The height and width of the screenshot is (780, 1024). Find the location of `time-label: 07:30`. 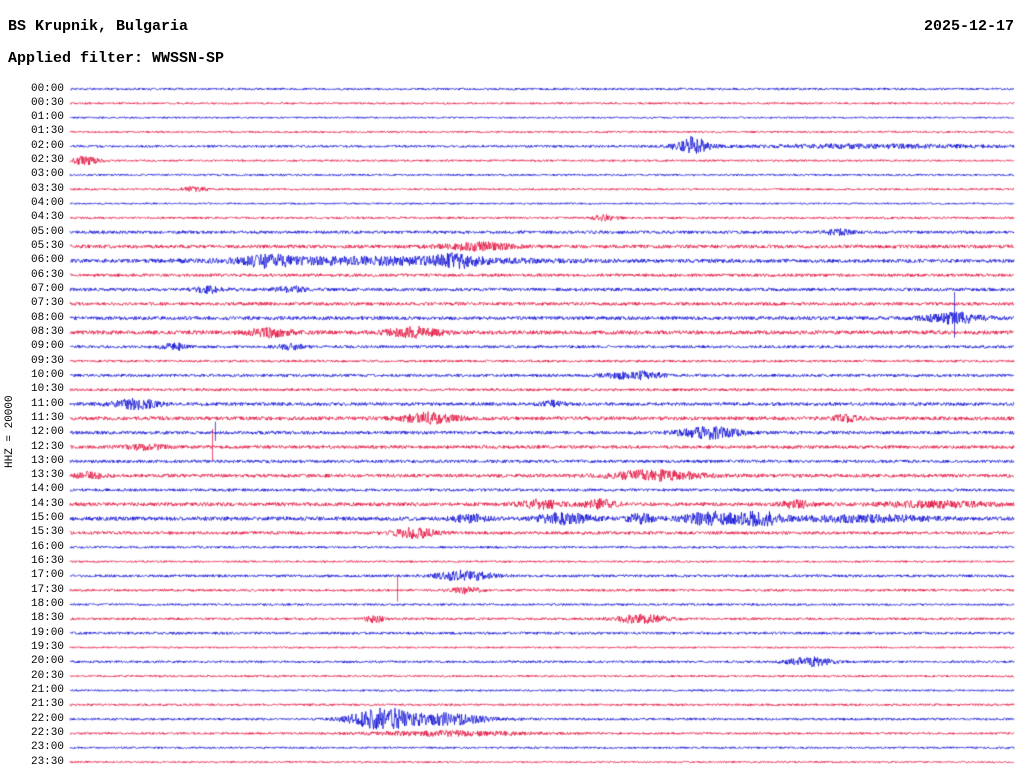

time-label: 07:30 is located at coordinates (47, 303).